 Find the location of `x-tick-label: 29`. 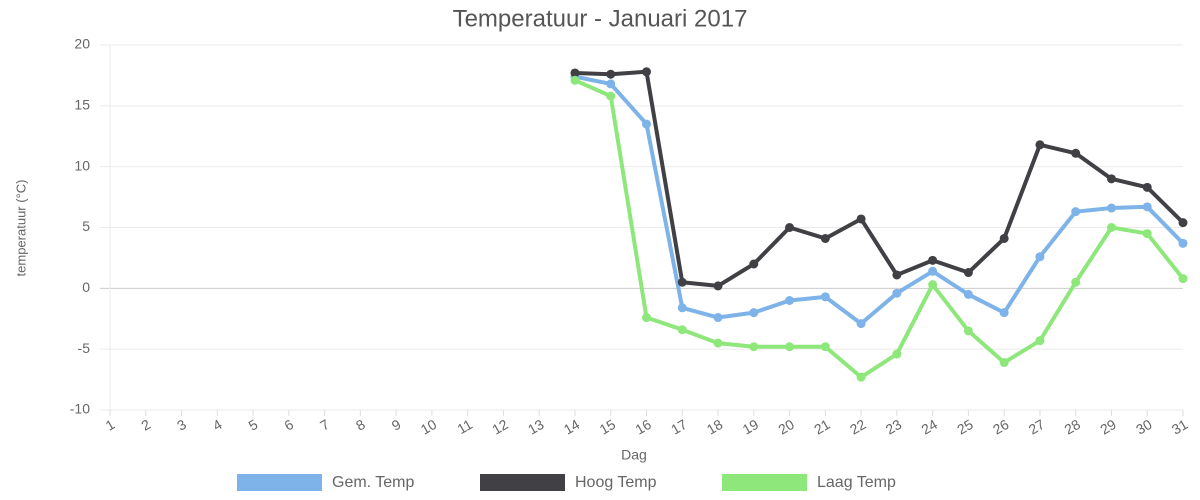

x-tick-label: 29 is located at coordinates (1108, 427).